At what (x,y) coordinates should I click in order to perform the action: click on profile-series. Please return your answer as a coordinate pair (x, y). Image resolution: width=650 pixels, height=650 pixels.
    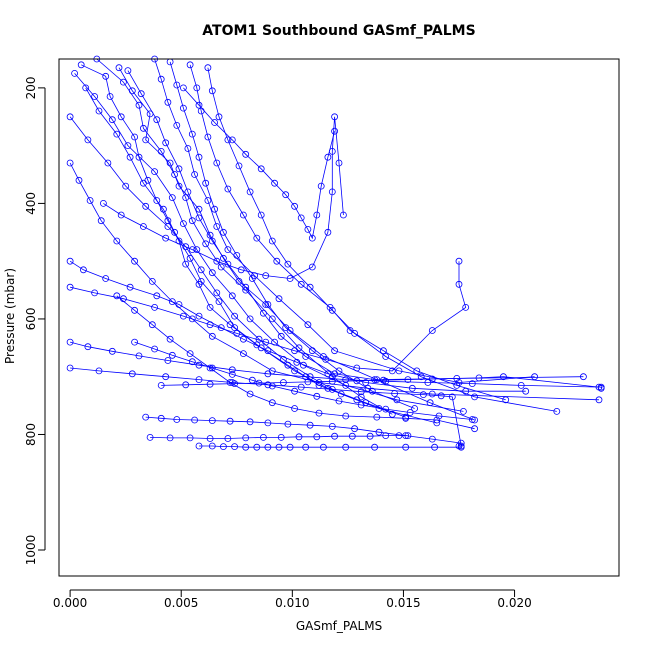
    Looking at the image, I should click on (380, 382).